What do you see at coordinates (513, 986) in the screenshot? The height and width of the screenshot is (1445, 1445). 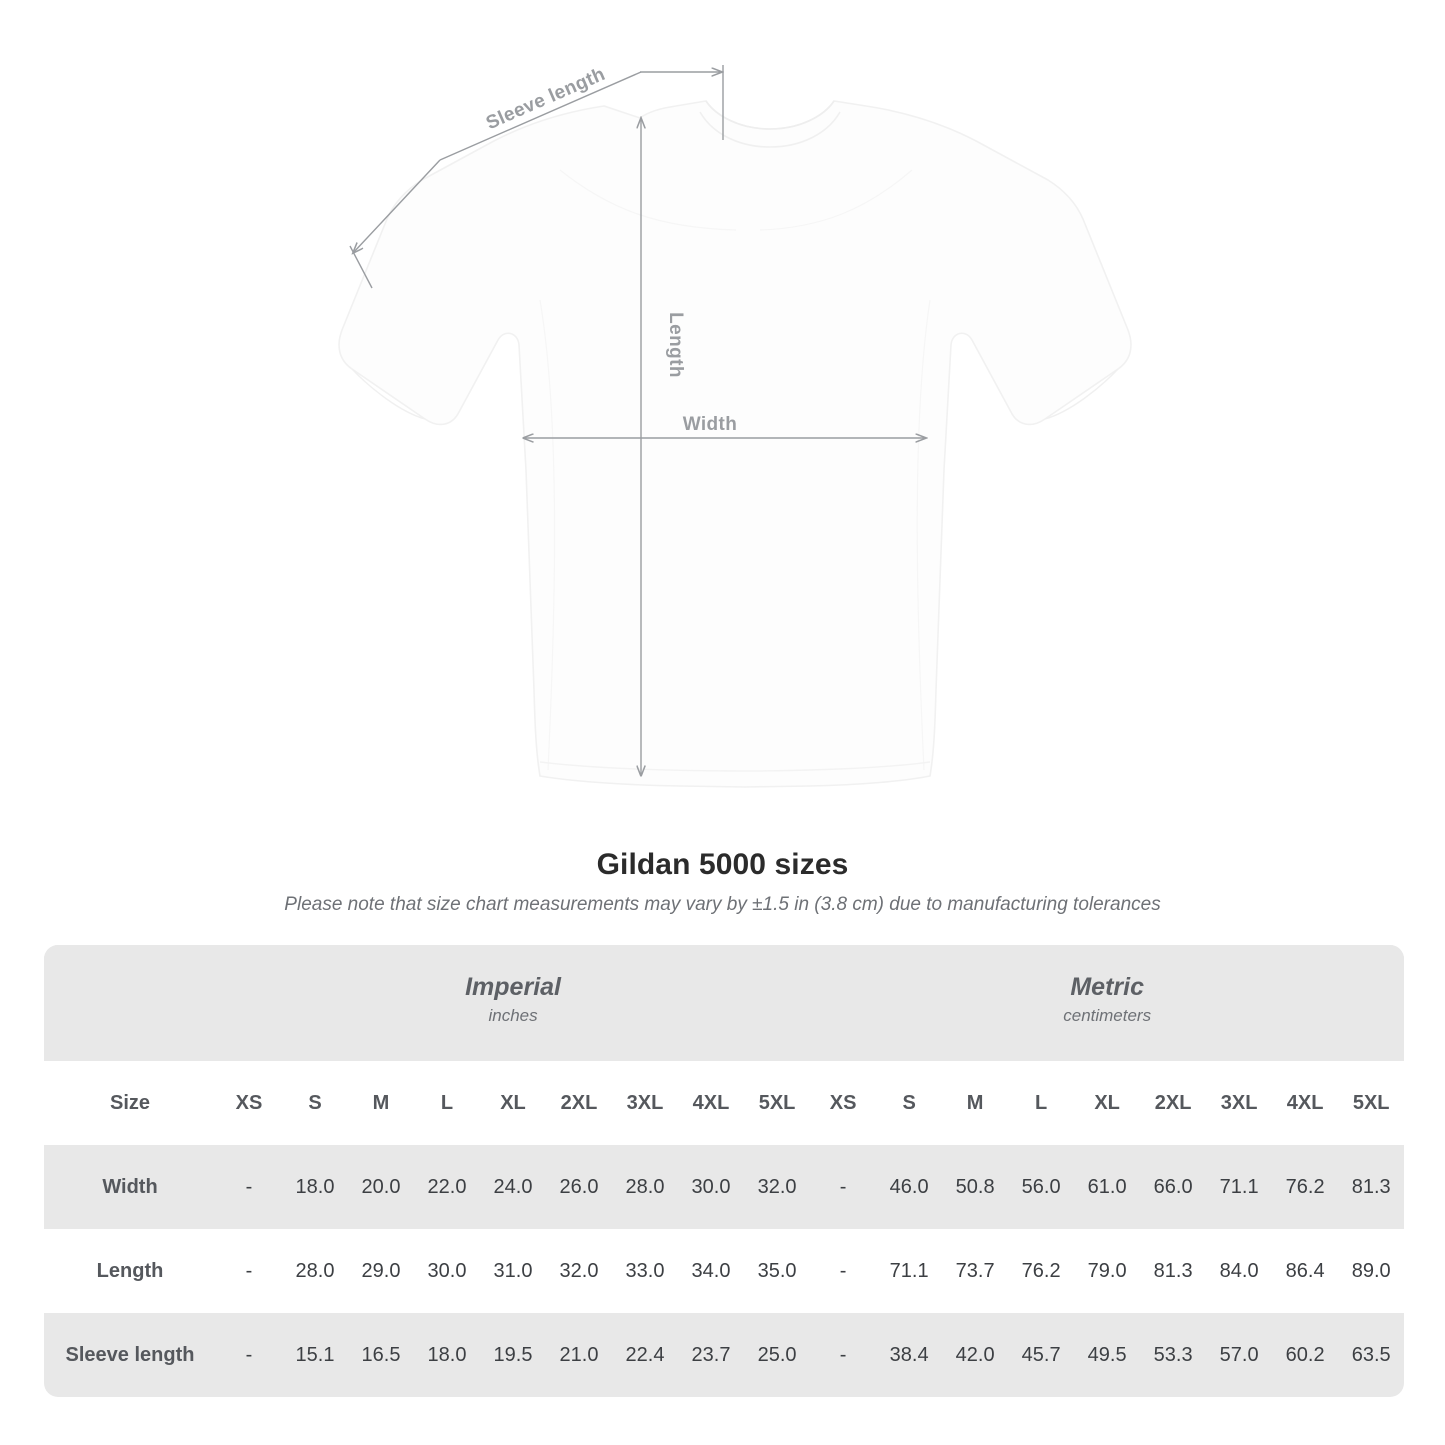 I see `unit-name-imperial: Imperial` at bounding box center [513, 986].